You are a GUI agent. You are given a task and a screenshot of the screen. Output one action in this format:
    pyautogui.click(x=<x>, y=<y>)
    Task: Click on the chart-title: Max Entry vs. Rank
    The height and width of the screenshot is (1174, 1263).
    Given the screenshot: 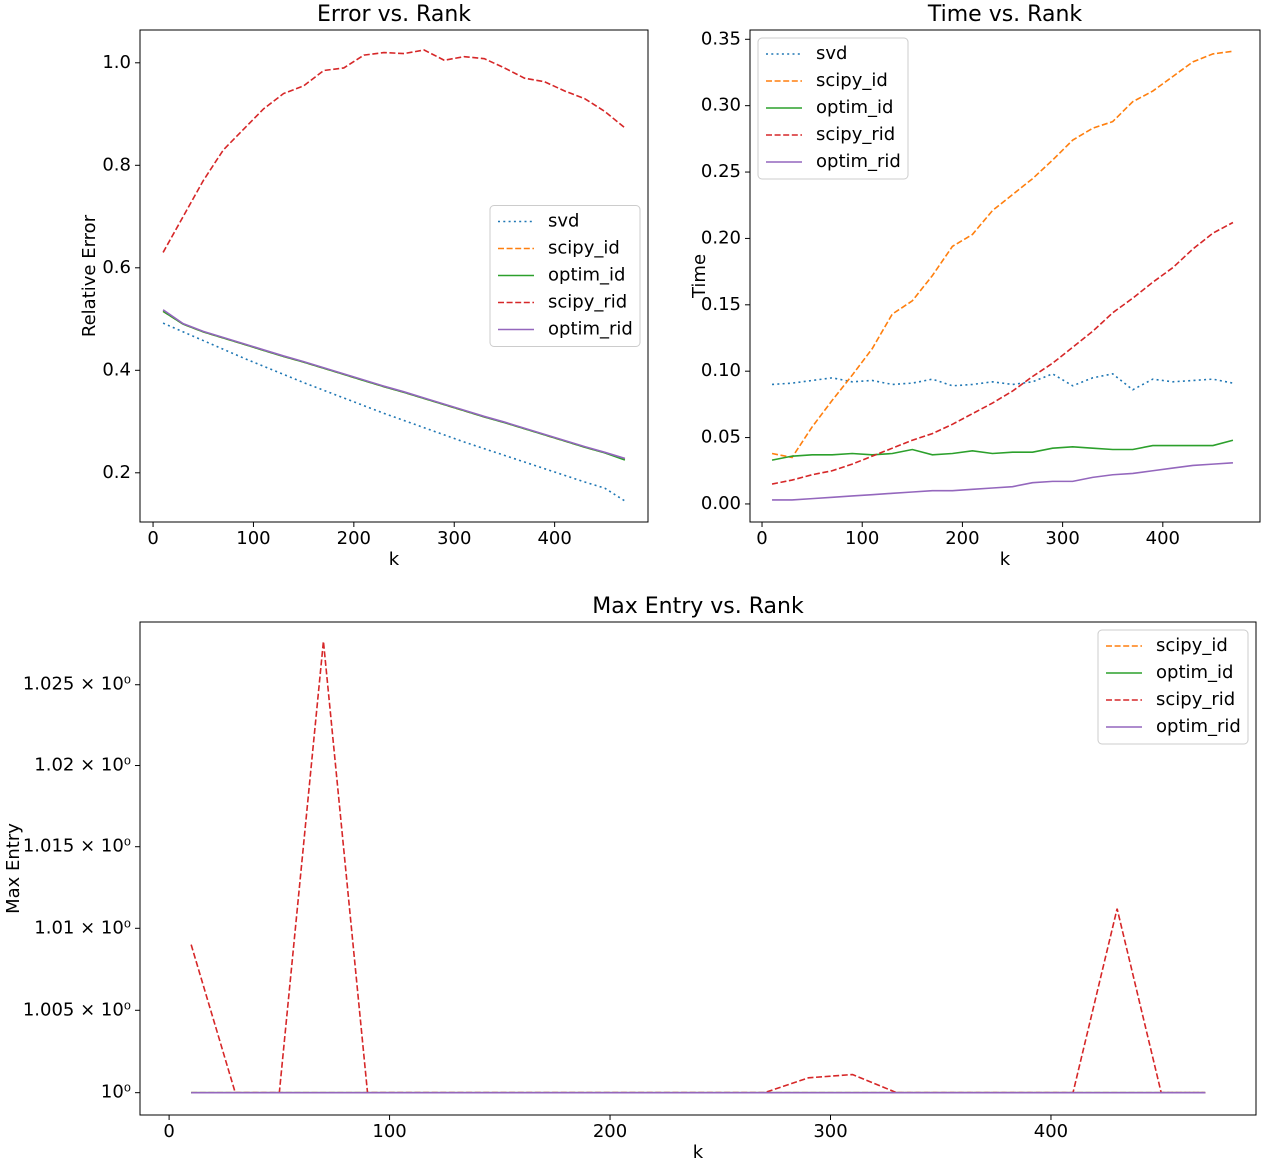 What is the action you would take?
    pyautogui.click(x=698, y=606)
    